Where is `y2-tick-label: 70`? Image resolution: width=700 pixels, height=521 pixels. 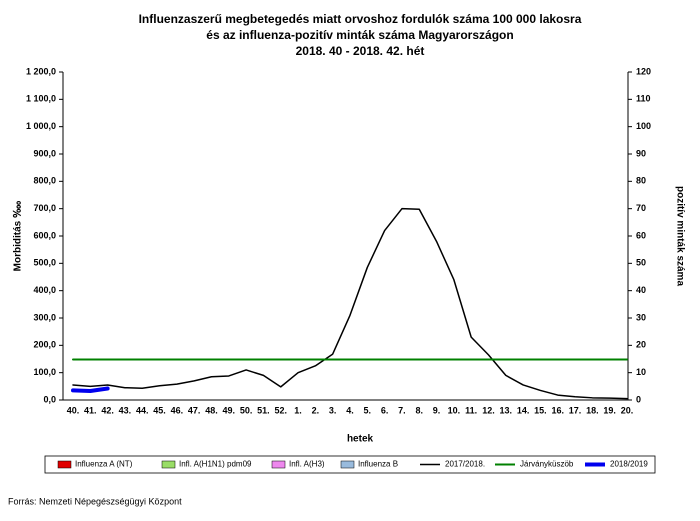
y2-tick-label: 70 is located at coordinates (641, 208).